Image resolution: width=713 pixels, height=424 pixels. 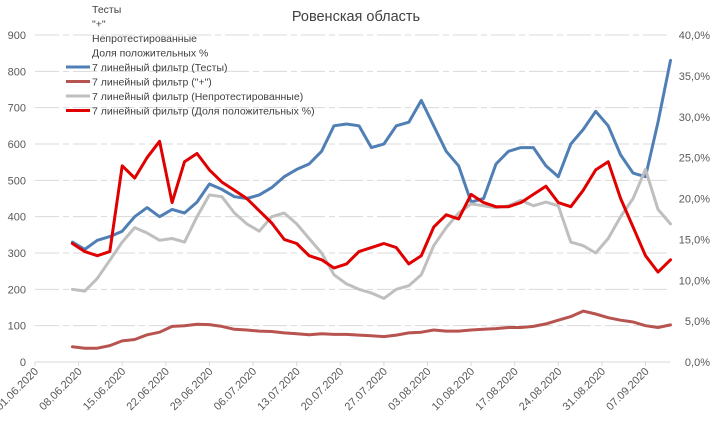 What do you see at coordinates (152, 83) in the screenshot?
I see `legend-label: 7 линейный фильтр ("+")` at bounding box center [152, 83].